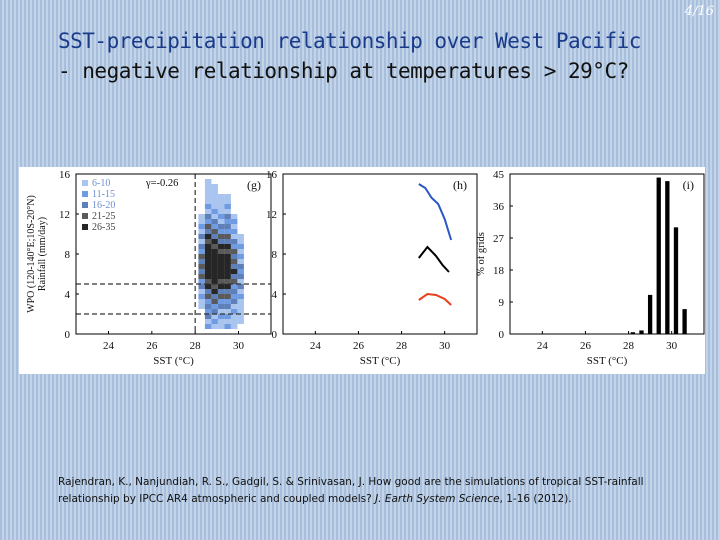  I want to click on y-tick-label-2: 0, so click(502, 335).